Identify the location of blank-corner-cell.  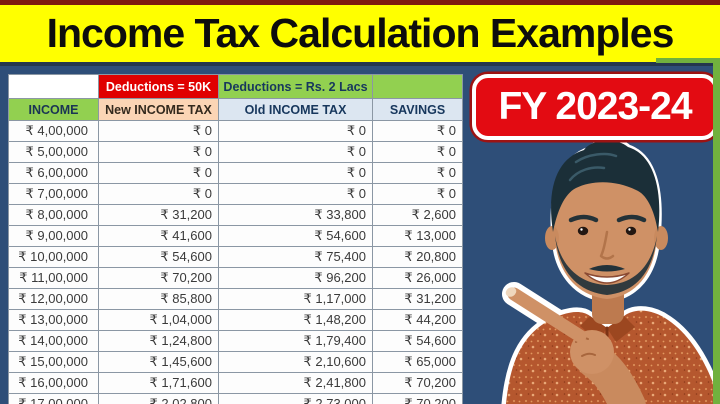
(53, 86).